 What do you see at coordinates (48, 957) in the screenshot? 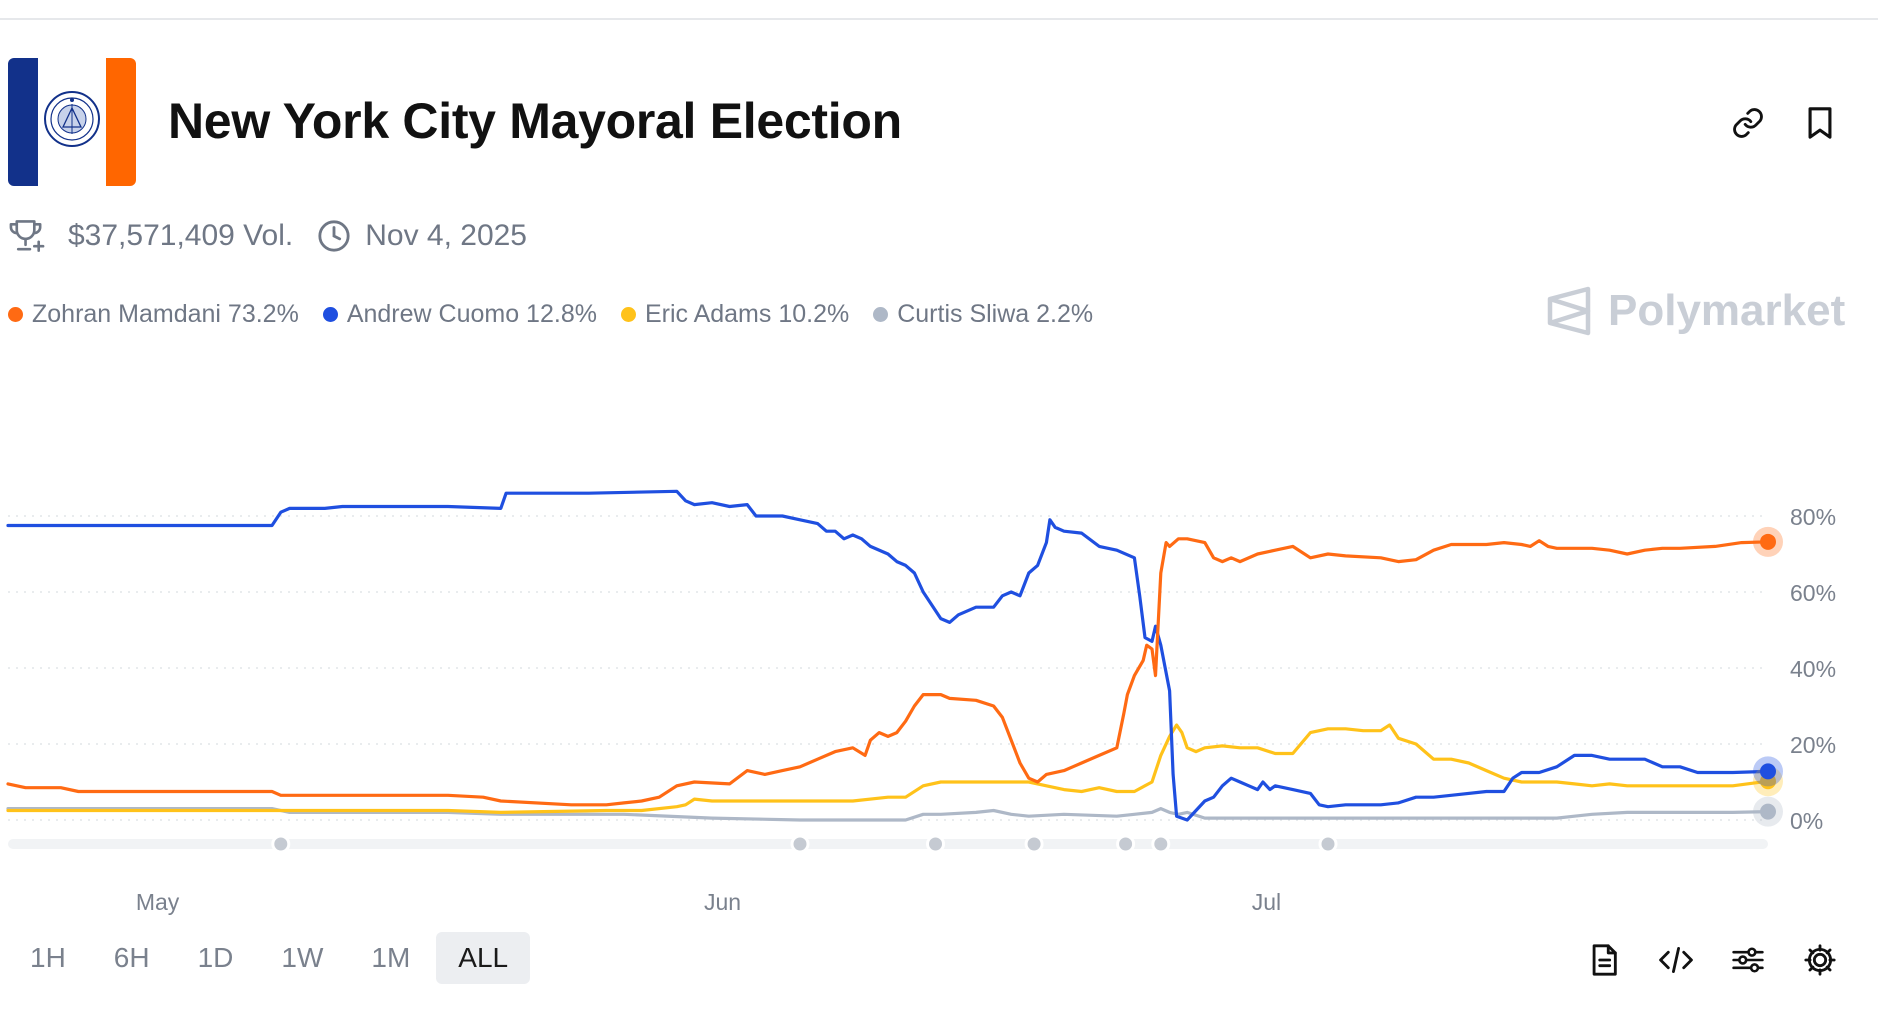
I see `range-1h: 1H` at bounding box center [48, 957].